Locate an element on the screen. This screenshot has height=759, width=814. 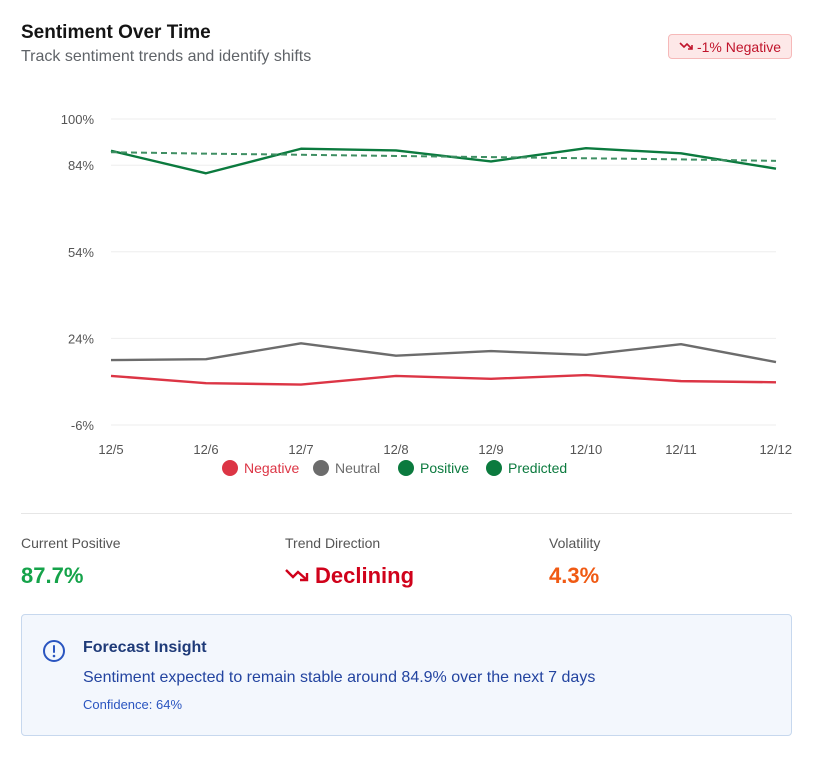
y-tick-label: 100% is located at coordinates (78, 119).